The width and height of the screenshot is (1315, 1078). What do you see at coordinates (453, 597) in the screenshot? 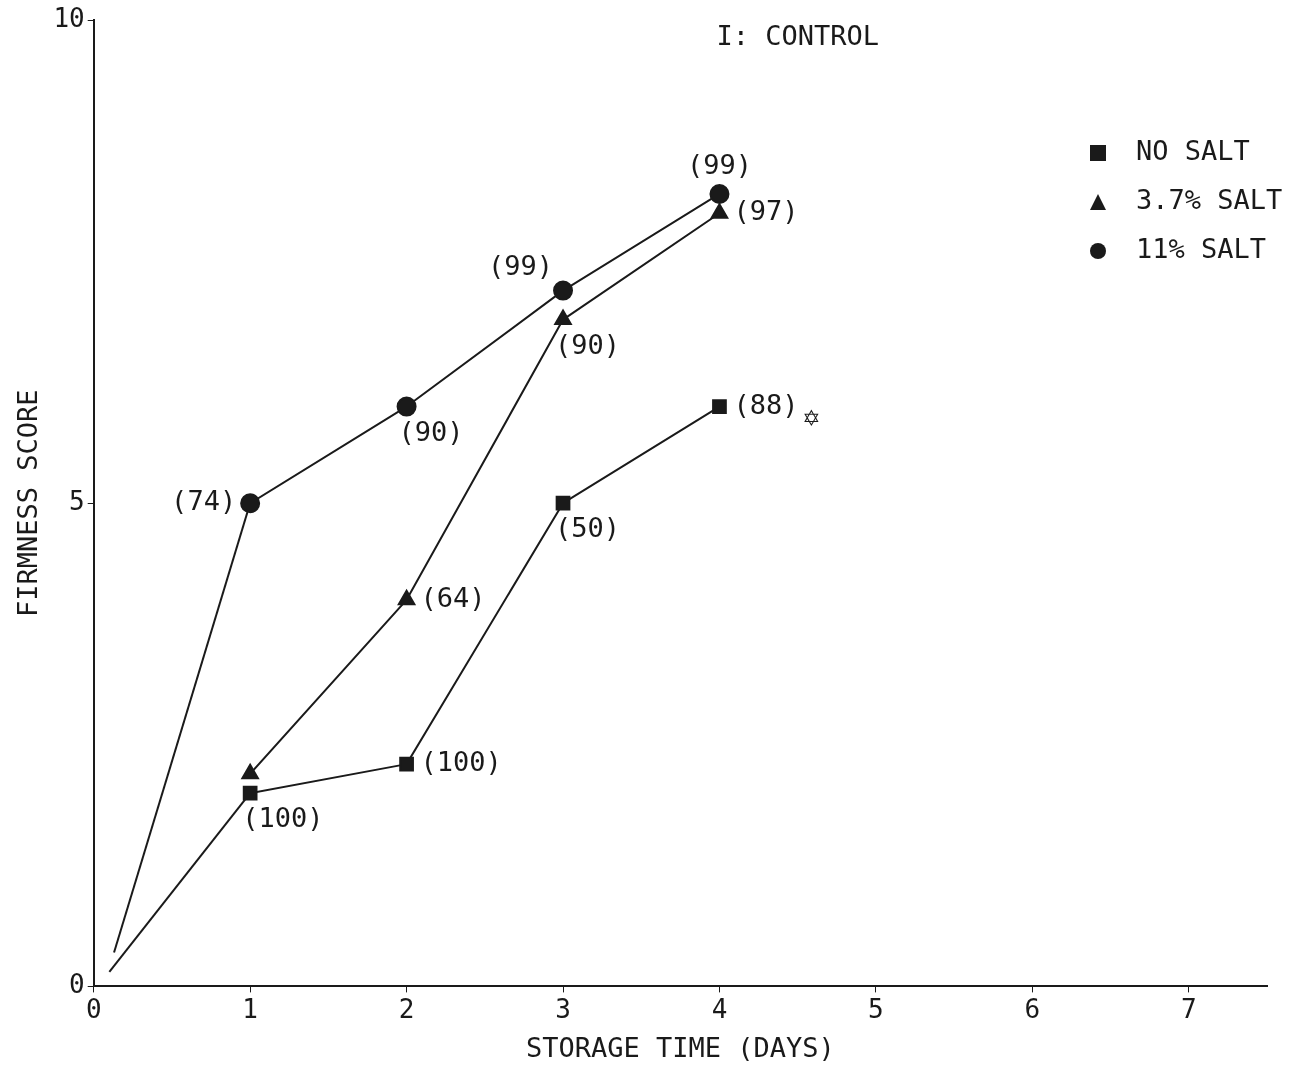
I see `annotation: (64)` at bounding box center [453, 597].